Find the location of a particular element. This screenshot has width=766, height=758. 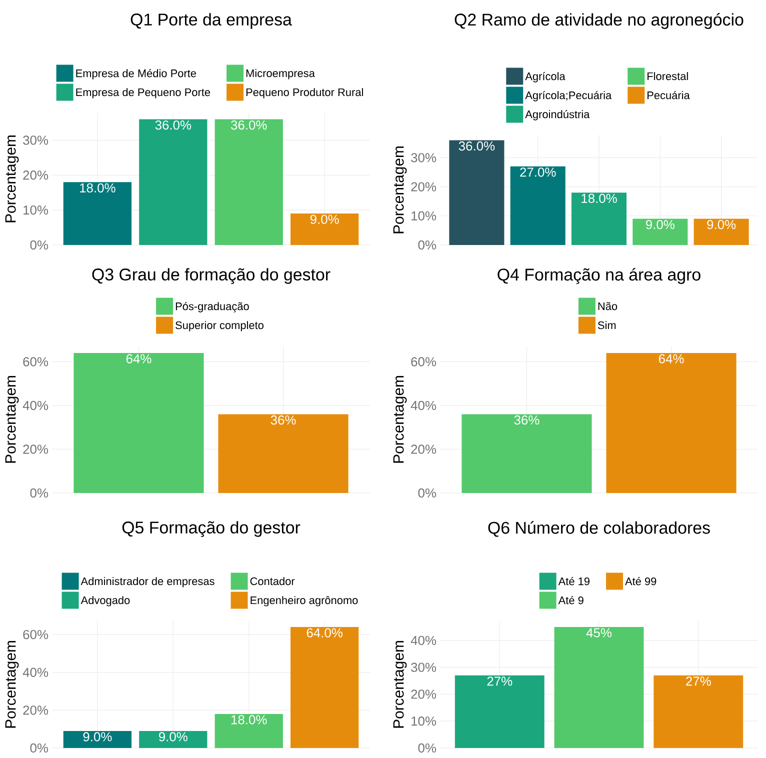

chart-title: Q2 Ramo de atividade no agronegócio is located at coordinates (599, 21).